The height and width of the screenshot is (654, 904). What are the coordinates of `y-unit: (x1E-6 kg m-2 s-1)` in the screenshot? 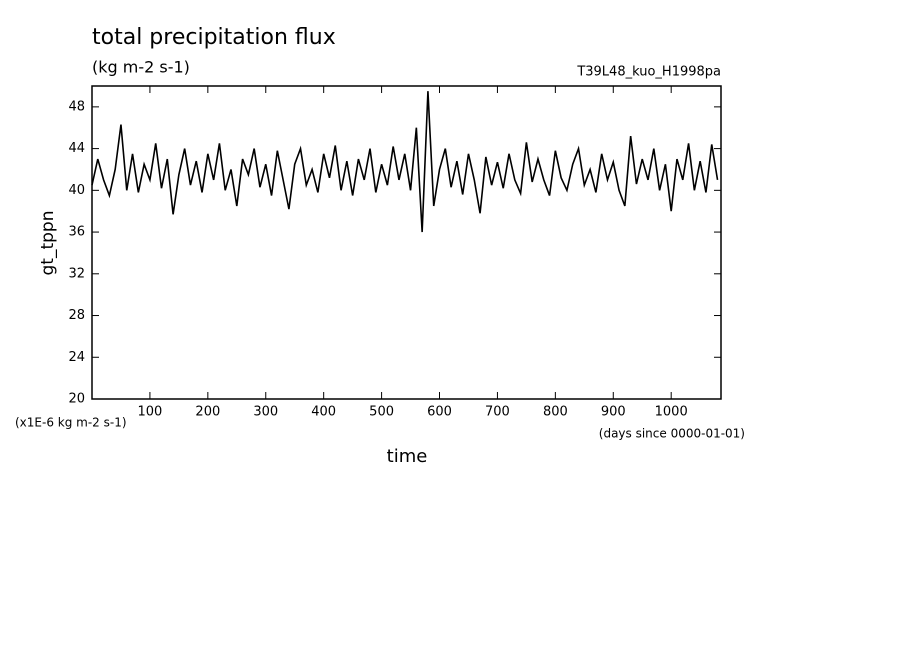 It's located at (71, 423).